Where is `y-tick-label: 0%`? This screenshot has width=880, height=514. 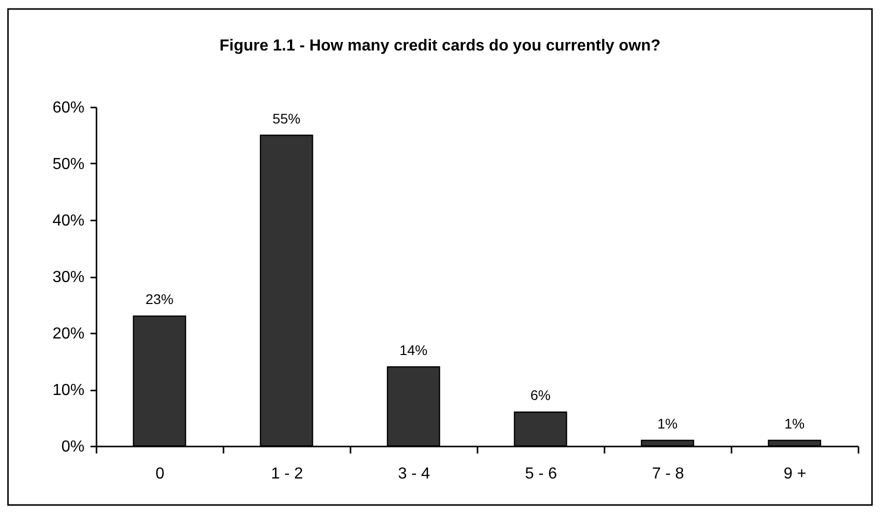
y-tick-label: 0% is located at coordinates (72, 447).